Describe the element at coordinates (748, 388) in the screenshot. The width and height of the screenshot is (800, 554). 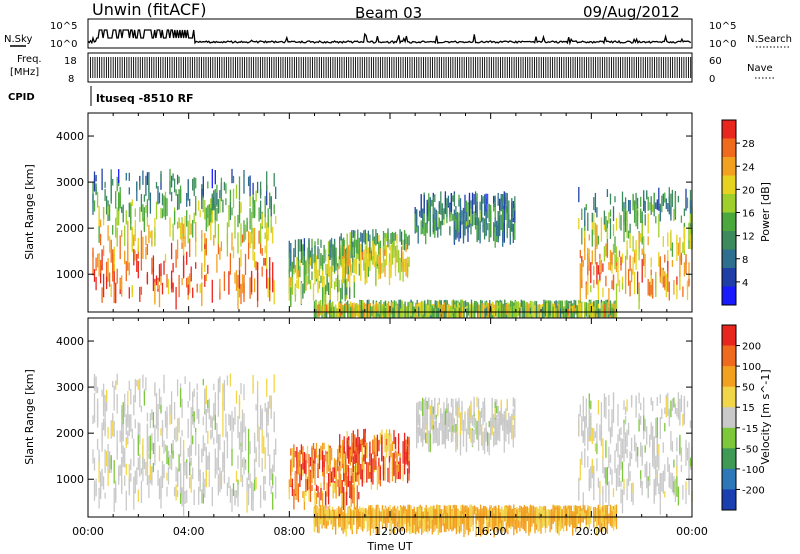
I see `colorbar-tick-label: 50` at that location.